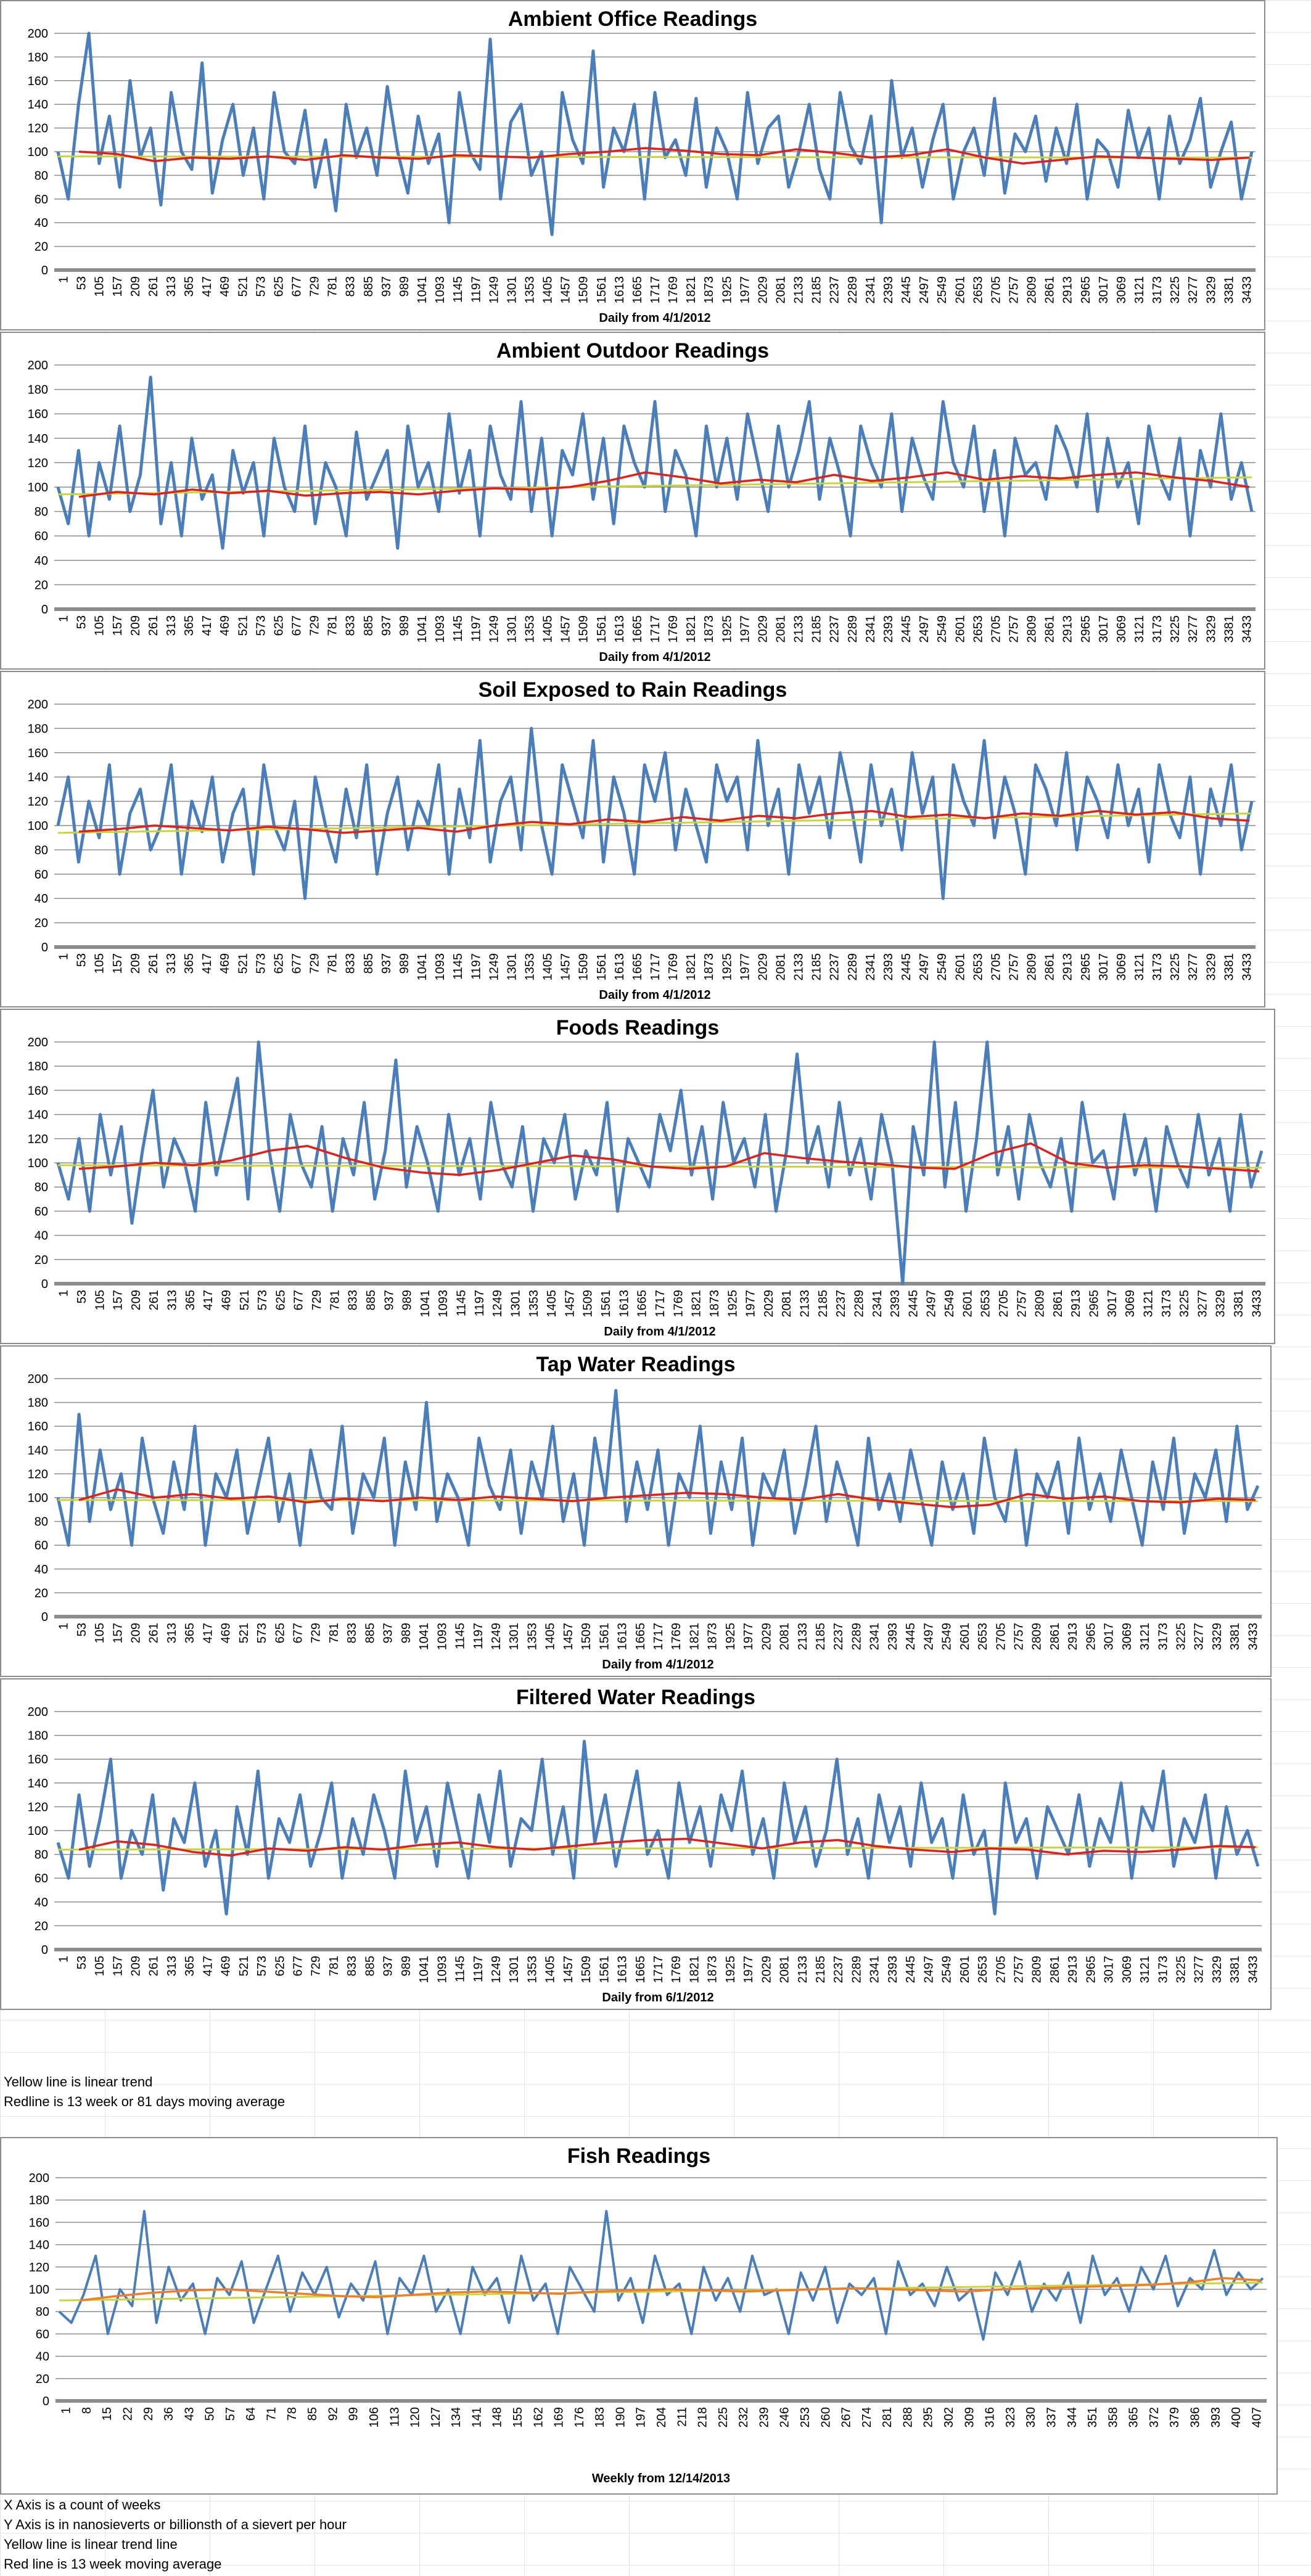  What do you see at coordinates (208, 1966) in the screenshot?
I see `x-tick-label: 417` at bounding box center [208, 1966].